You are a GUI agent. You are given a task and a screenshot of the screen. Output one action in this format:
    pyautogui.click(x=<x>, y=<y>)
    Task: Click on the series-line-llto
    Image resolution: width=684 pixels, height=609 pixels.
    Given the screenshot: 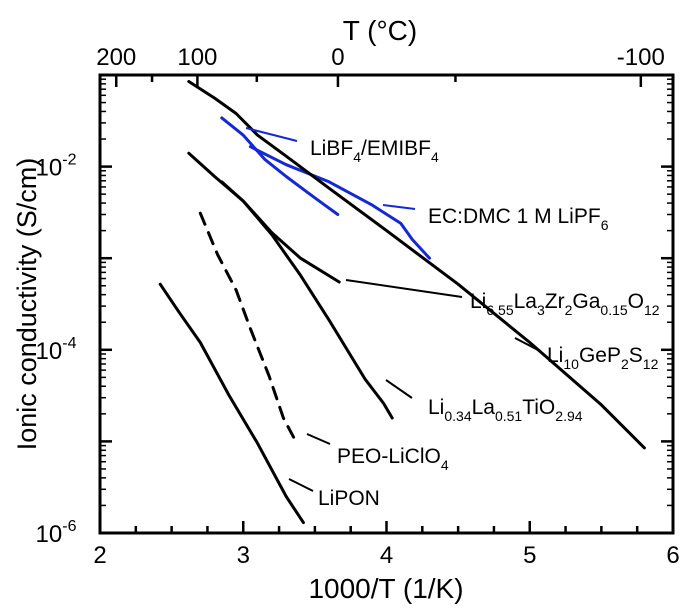 What is the action you would take?
    pyautogui.click(x=290, y=285)
    